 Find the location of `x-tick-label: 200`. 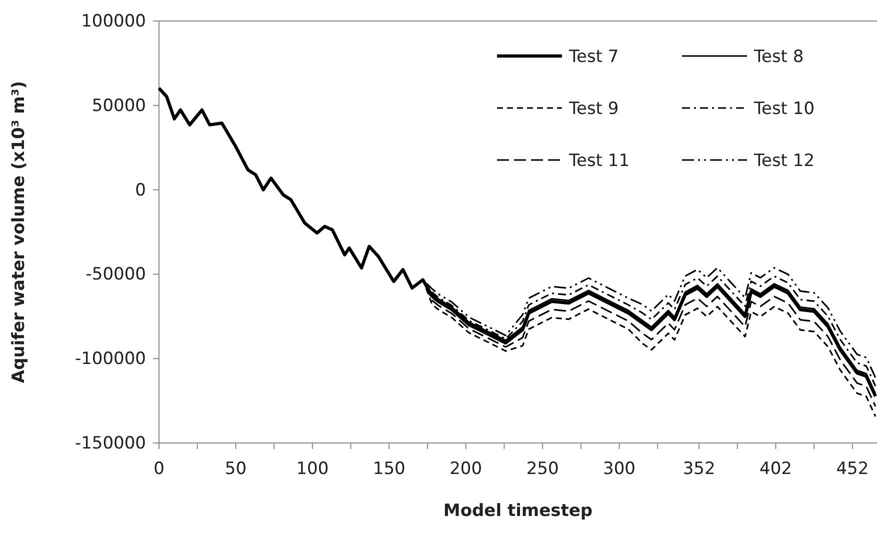

x-tick-label: 200 is located at coordinates (466, 469).